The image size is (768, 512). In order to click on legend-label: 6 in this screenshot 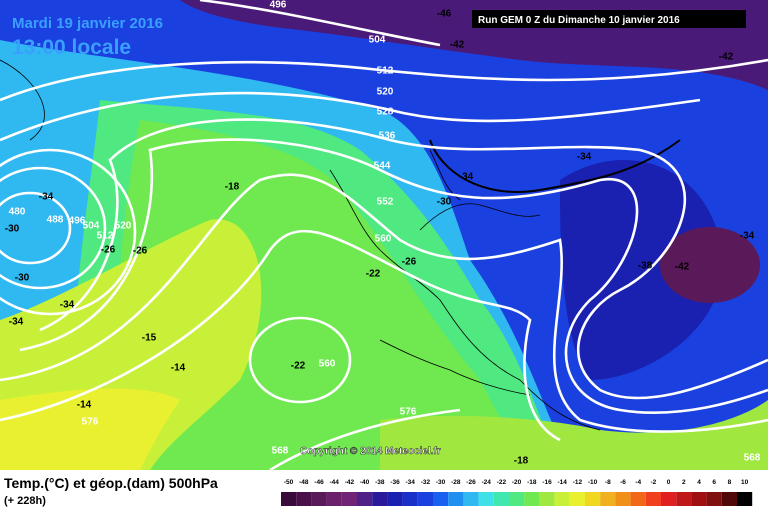, I will do `click(714, 482)`.